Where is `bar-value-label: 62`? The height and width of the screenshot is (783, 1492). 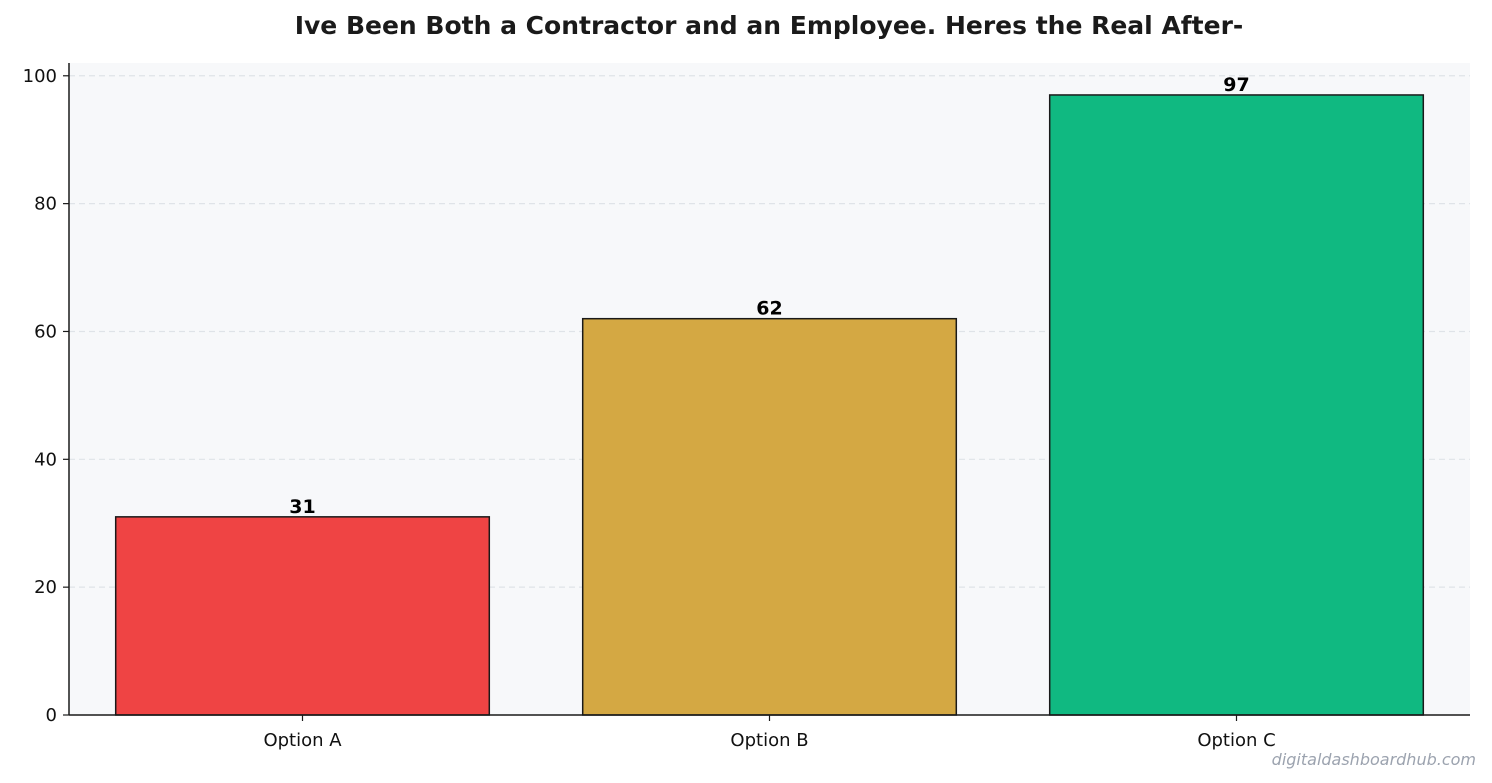 bar-value-label: 62 is located at coordinates (769, 309).